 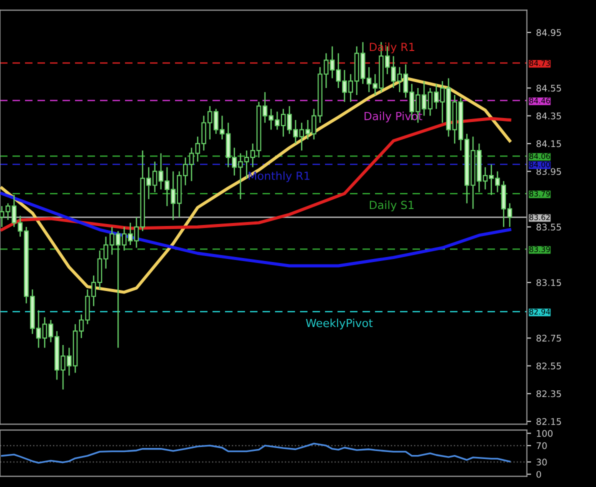 What do you see at coordinates (548, 116) in the screenshot?
I see `y-tick-label: 84.35` at bounding box center [548, 116].